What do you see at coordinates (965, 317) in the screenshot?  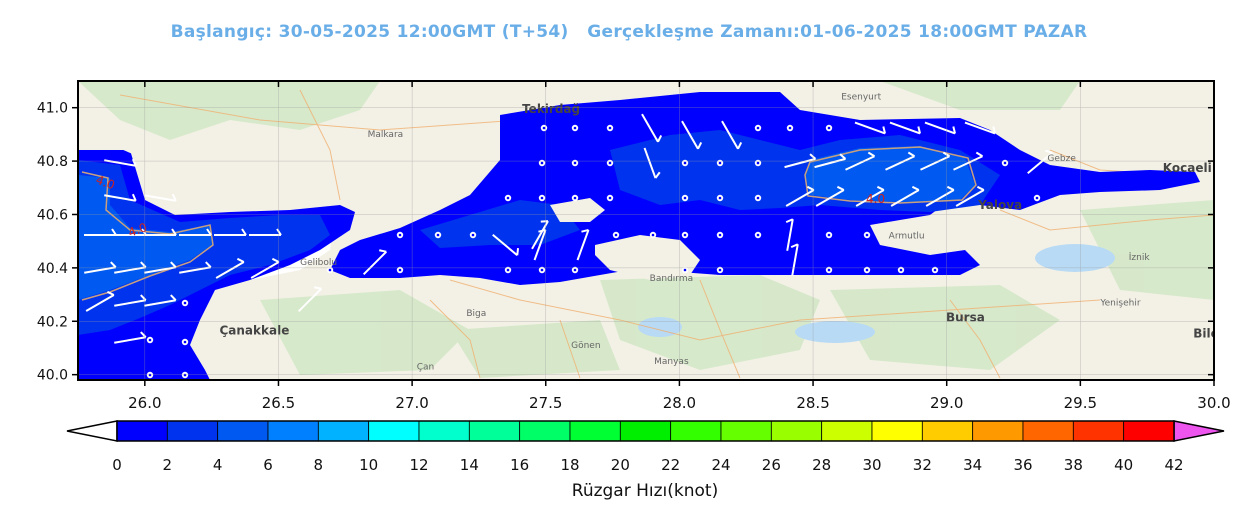 I see `place-label: Bursa` at bounding box center [965, 317].